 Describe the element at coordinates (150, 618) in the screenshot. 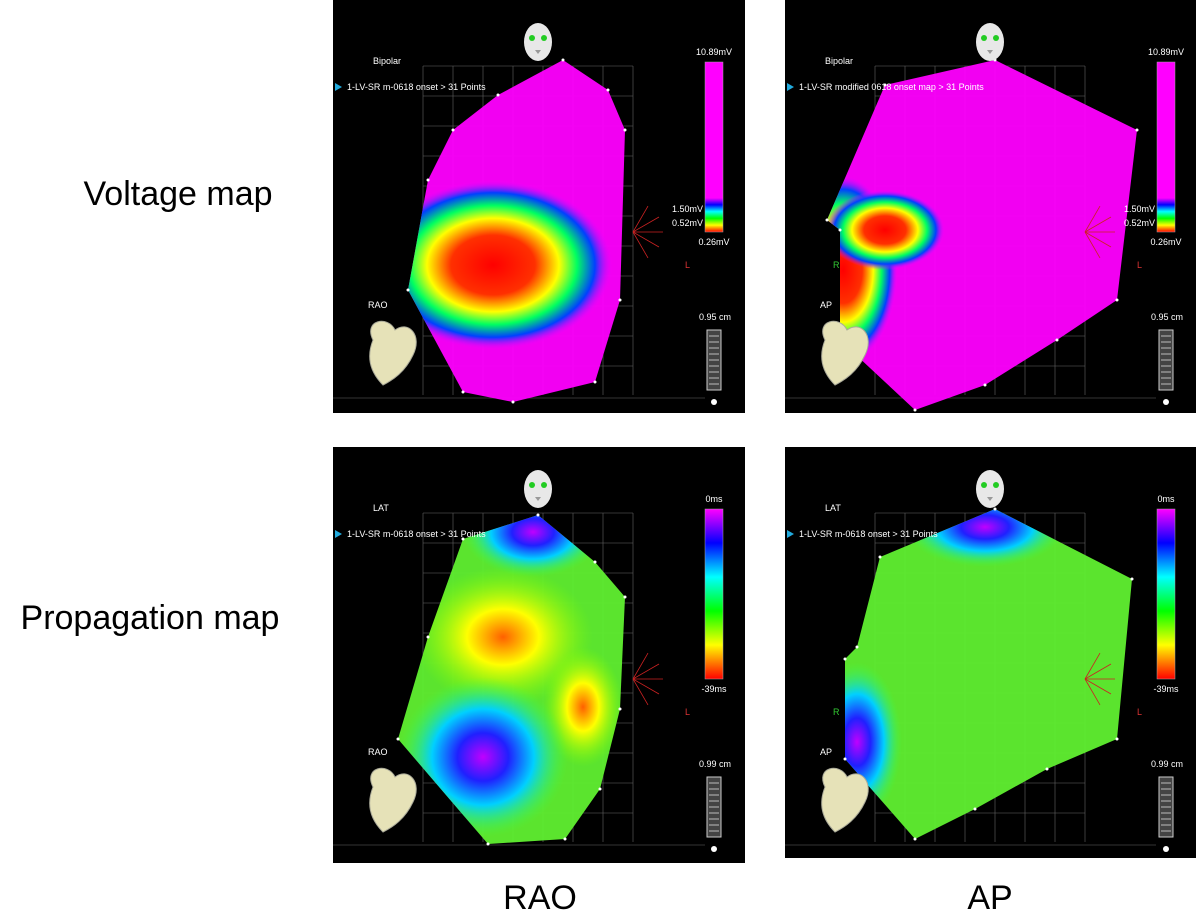

I see `row-label: Propagation map` at that location.